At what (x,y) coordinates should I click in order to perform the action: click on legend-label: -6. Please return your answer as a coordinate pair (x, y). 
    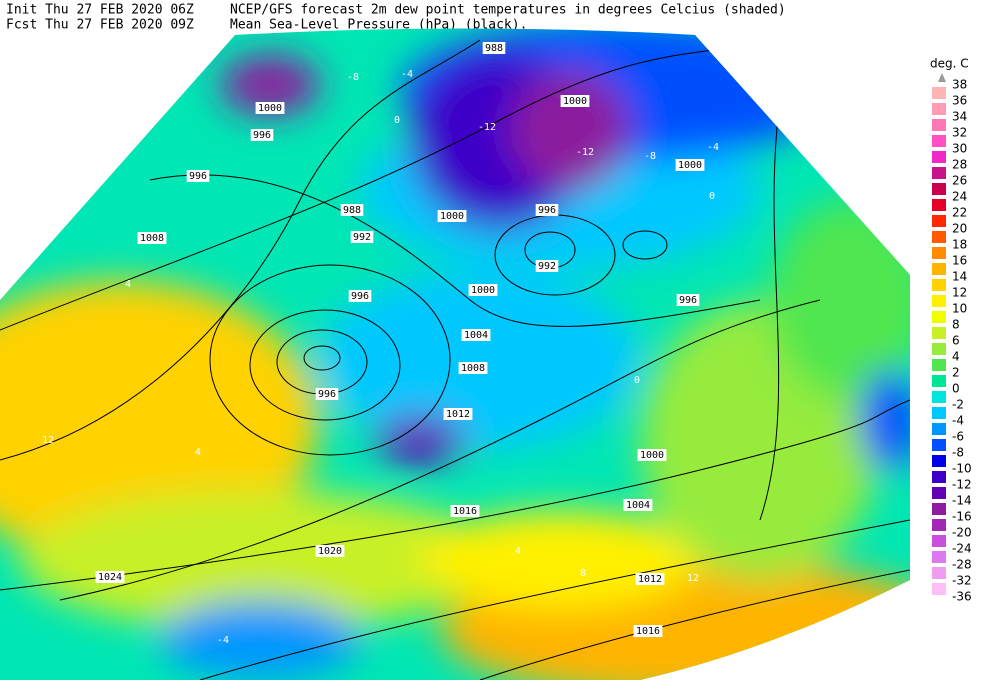
    Looking at the image, I should click on (958, 437).